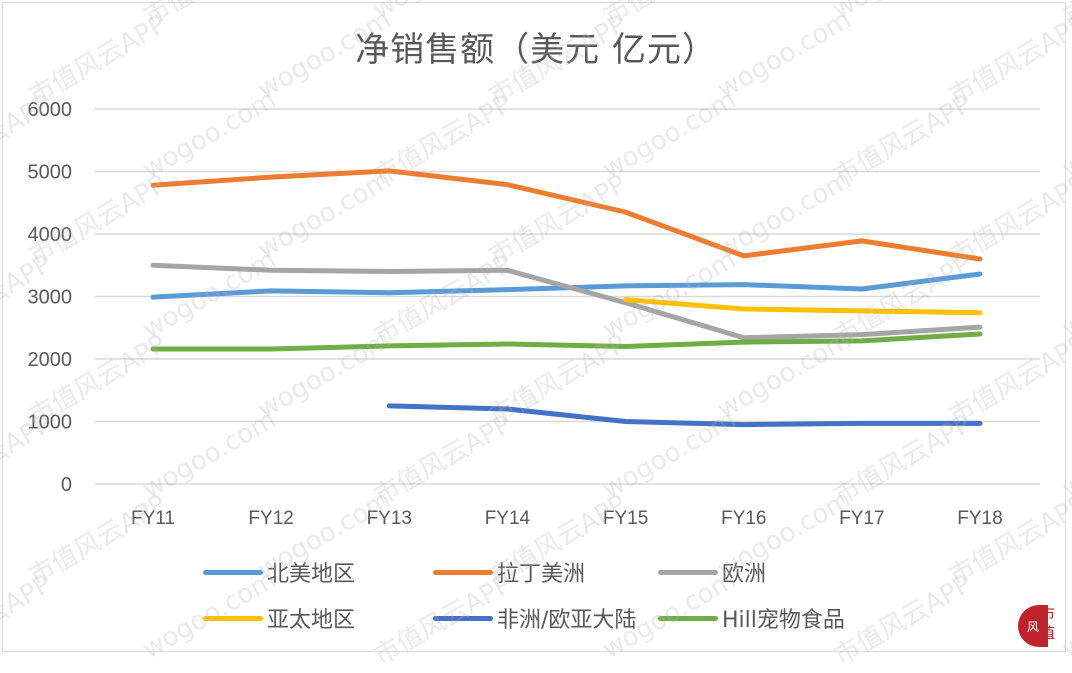  I want to click on y-axis-ticks: 0 1000 2000 3000 4000 5000 6000, so click(50, 297).